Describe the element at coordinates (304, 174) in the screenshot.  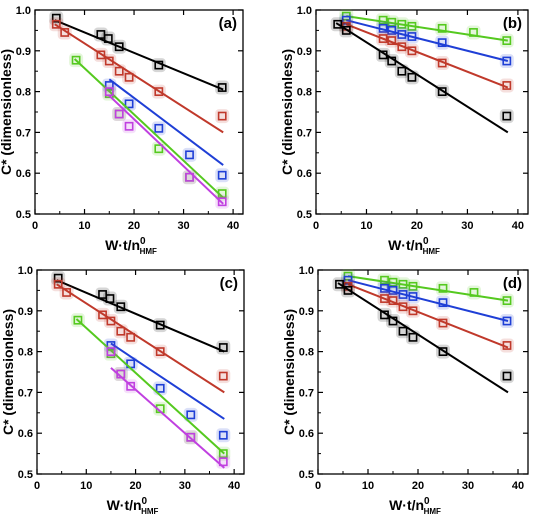
I see `y-tick-label: 0.6` at that location.